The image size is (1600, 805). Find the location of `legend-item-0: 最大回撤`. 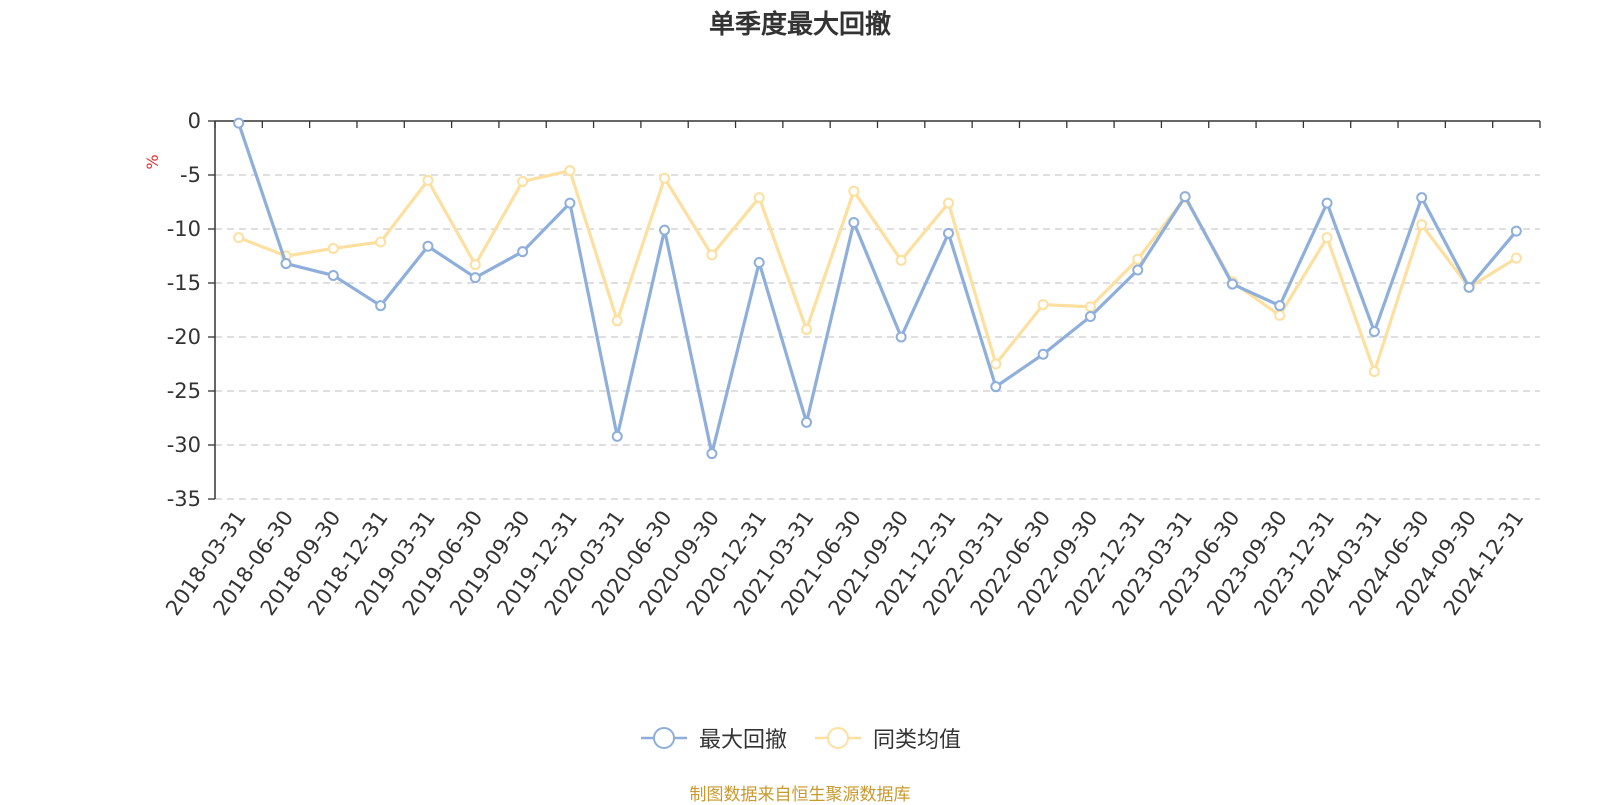

legend-item-0: 最大回撤 is located at coordinates (713, 738).